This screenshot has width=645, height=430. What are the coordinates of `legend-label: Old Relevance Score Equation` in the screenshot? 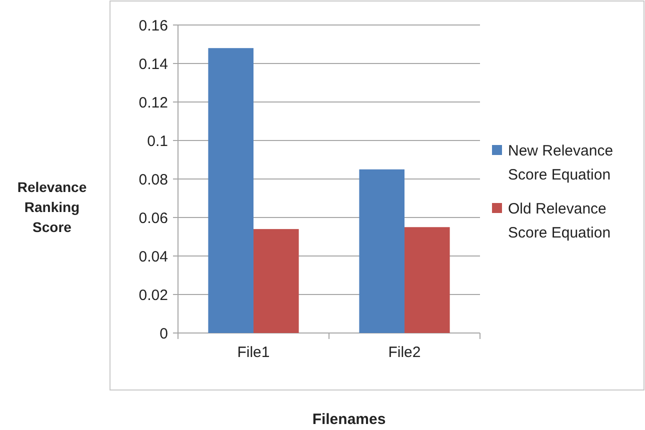 It's located at (559, 221).